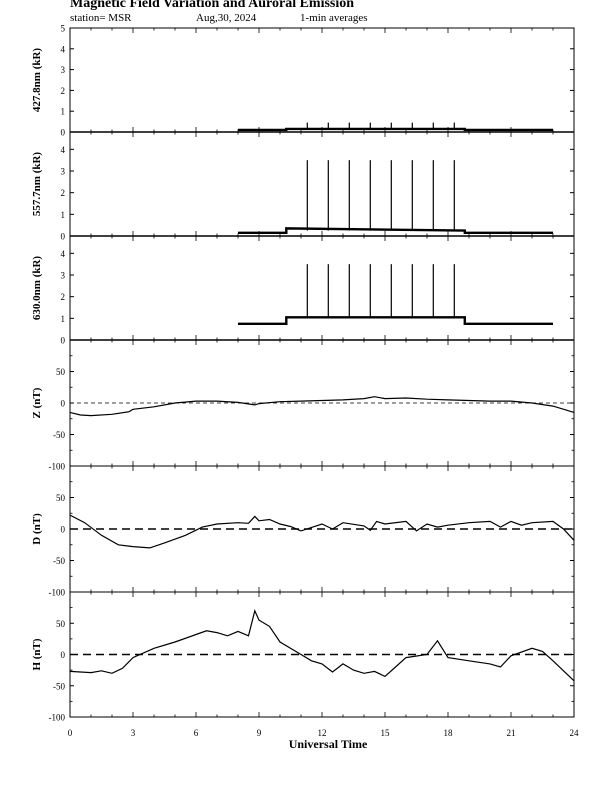 Image resolution: width=612 pixels, height=792 pixels. What do you see at coordinates (37, 80) in the screenshot?
I see `y-axis-label: 427.8nm (kR)` at bounding box center [37, 80].